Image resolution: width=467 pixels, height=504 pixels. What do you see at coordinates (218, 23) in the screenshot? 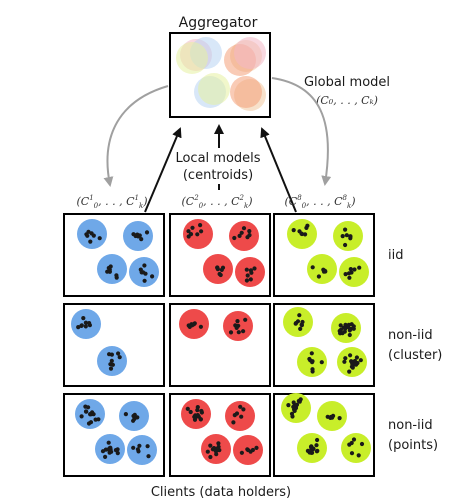
I see `aggregator-title: Aggregator` at bounding box center [218, 23].